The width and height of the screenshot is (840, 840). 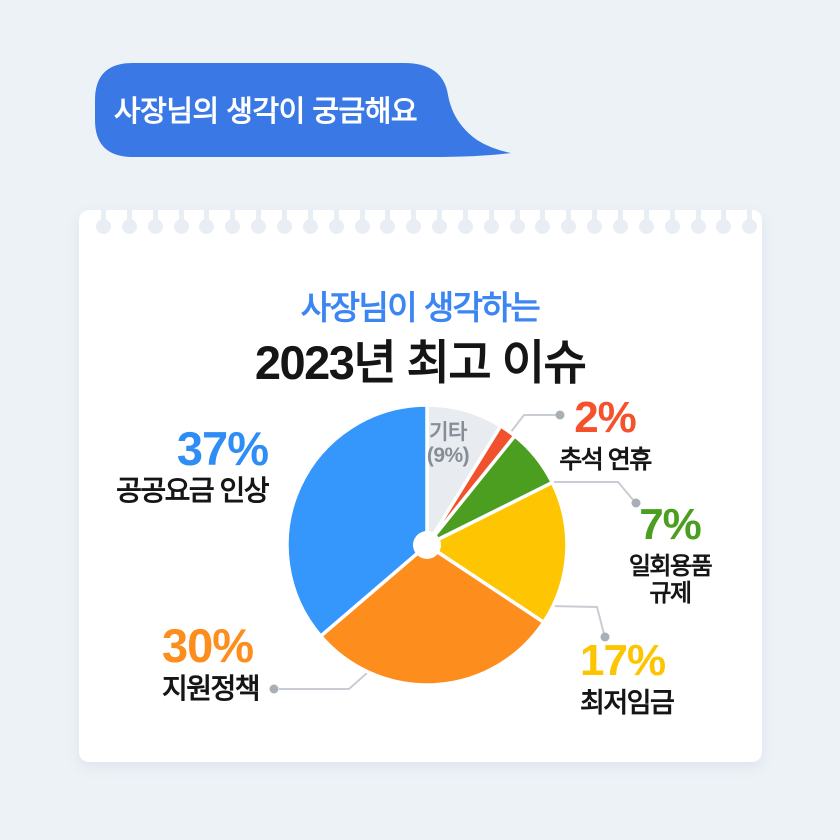 I want to click on pie-chart, so click(x=427, y=545).